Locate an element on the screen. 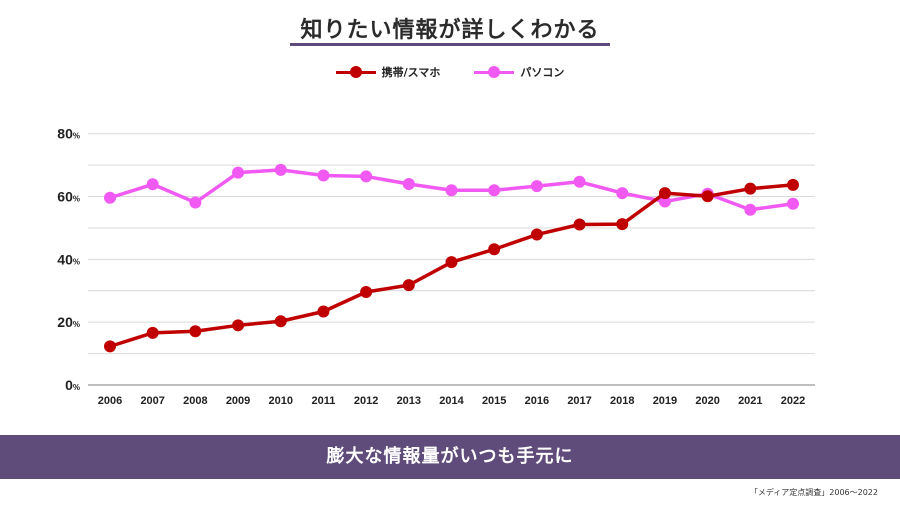 The width and height of the screenshot is (900, 506). x-tick-label: 2007 is located at coordinates (152, 401).